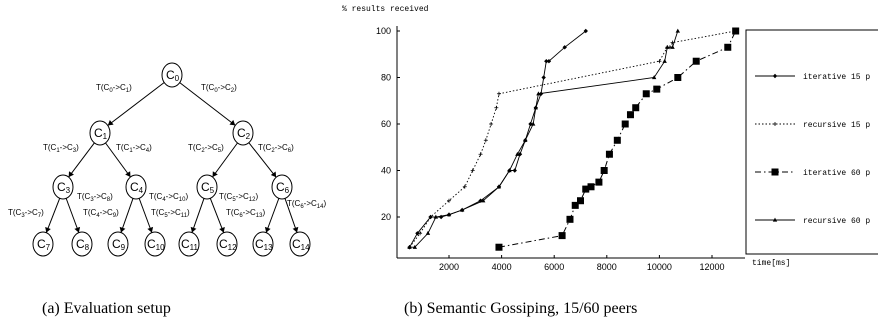 The image size is (878, 322). I want to click on legend-box, so click(811, 142).